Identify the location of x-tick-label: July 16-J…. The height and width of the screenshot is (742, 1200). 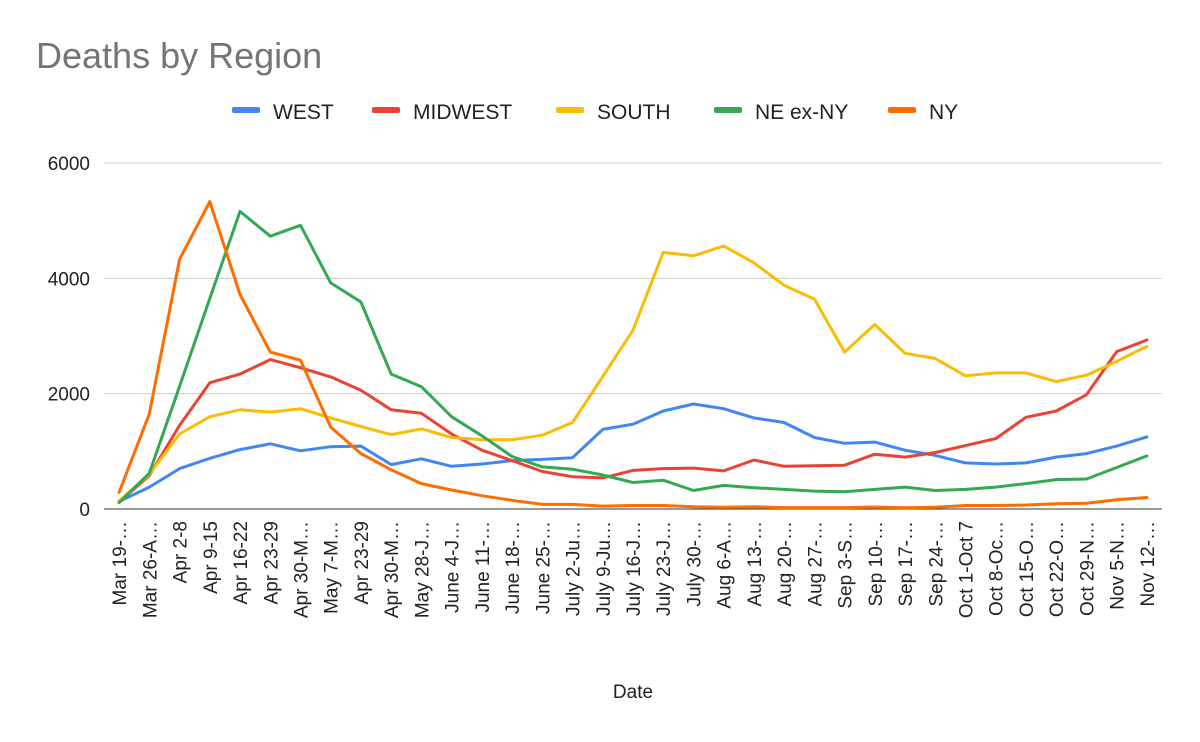
(634, 568).